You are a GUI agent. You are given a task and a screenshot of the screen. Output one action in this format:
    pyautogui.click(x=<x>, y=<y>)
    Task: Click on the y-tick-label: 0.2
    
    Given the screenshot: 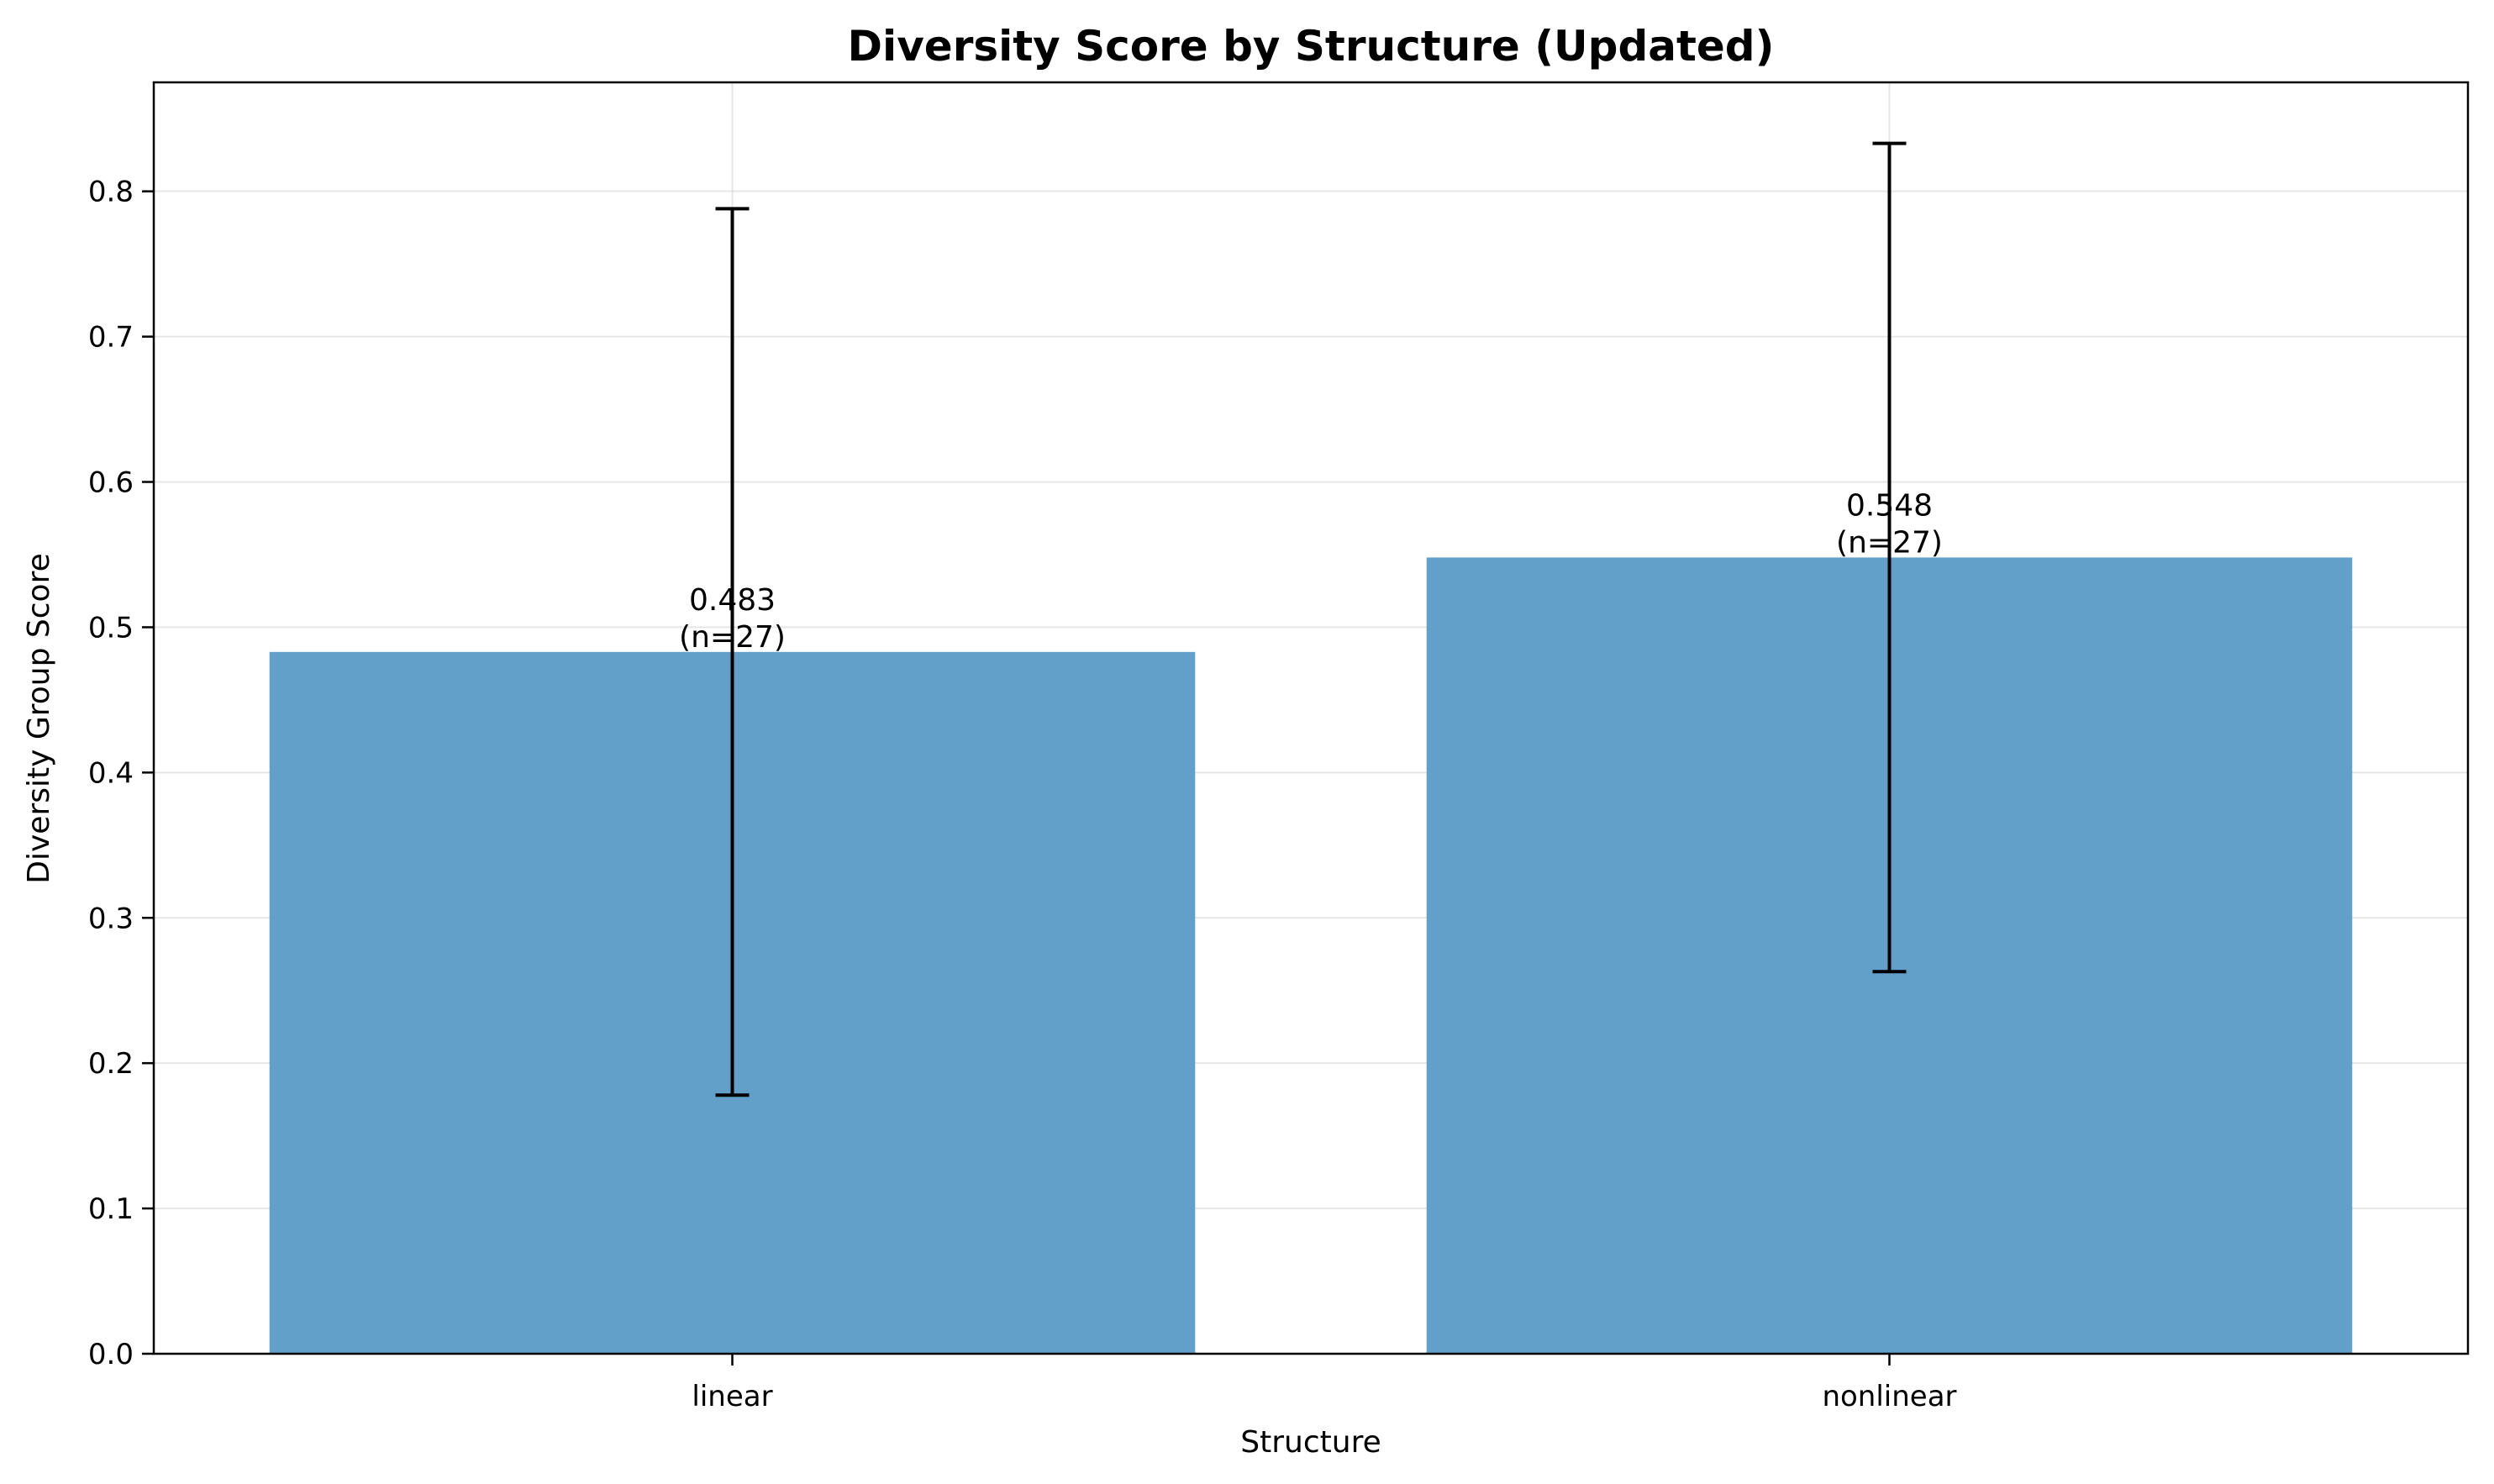 What is the action you would take?
    pyautogui.click(x=111, y=1064)
    